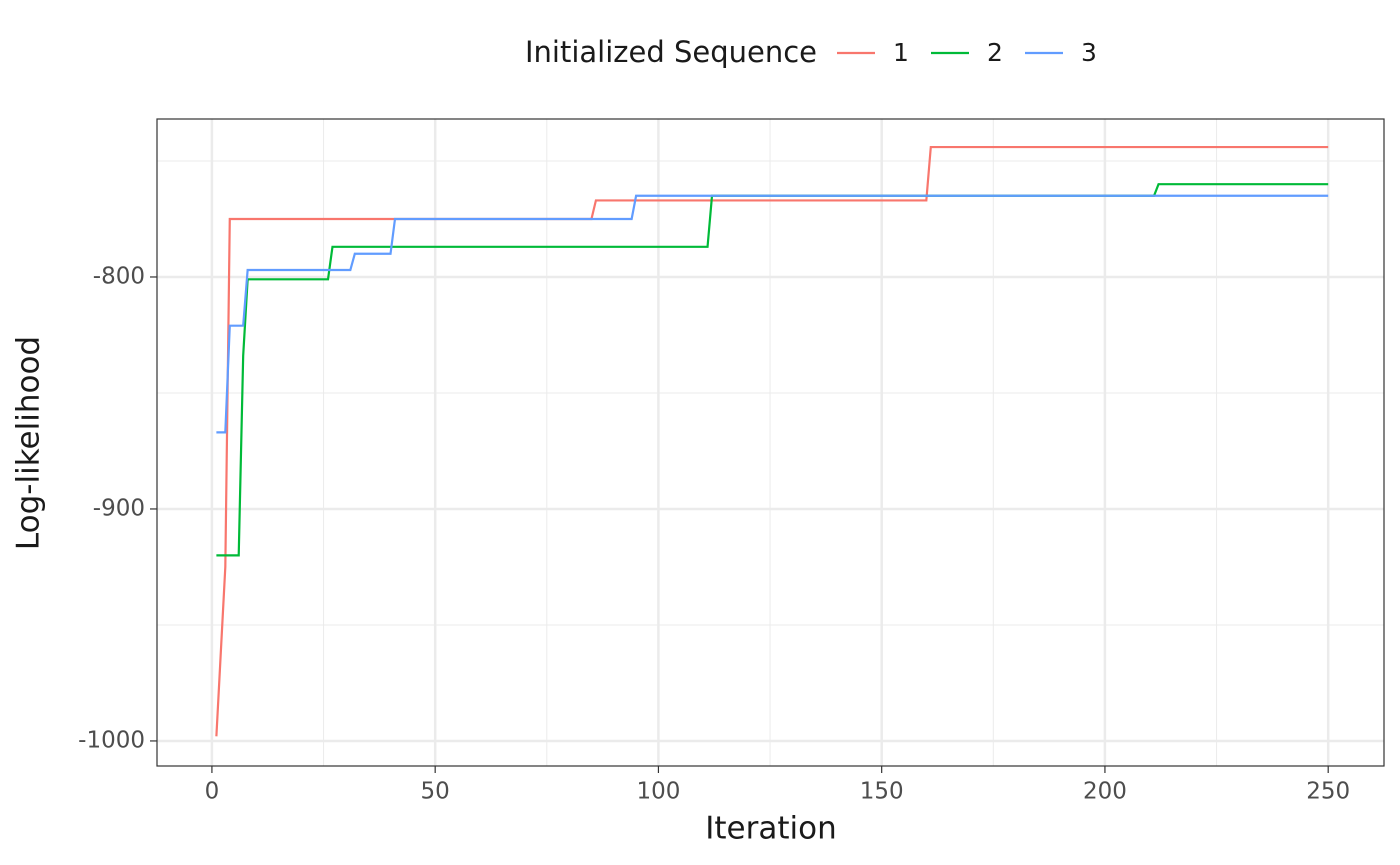  I want to click on legend-label: 1, so click(901, 52).